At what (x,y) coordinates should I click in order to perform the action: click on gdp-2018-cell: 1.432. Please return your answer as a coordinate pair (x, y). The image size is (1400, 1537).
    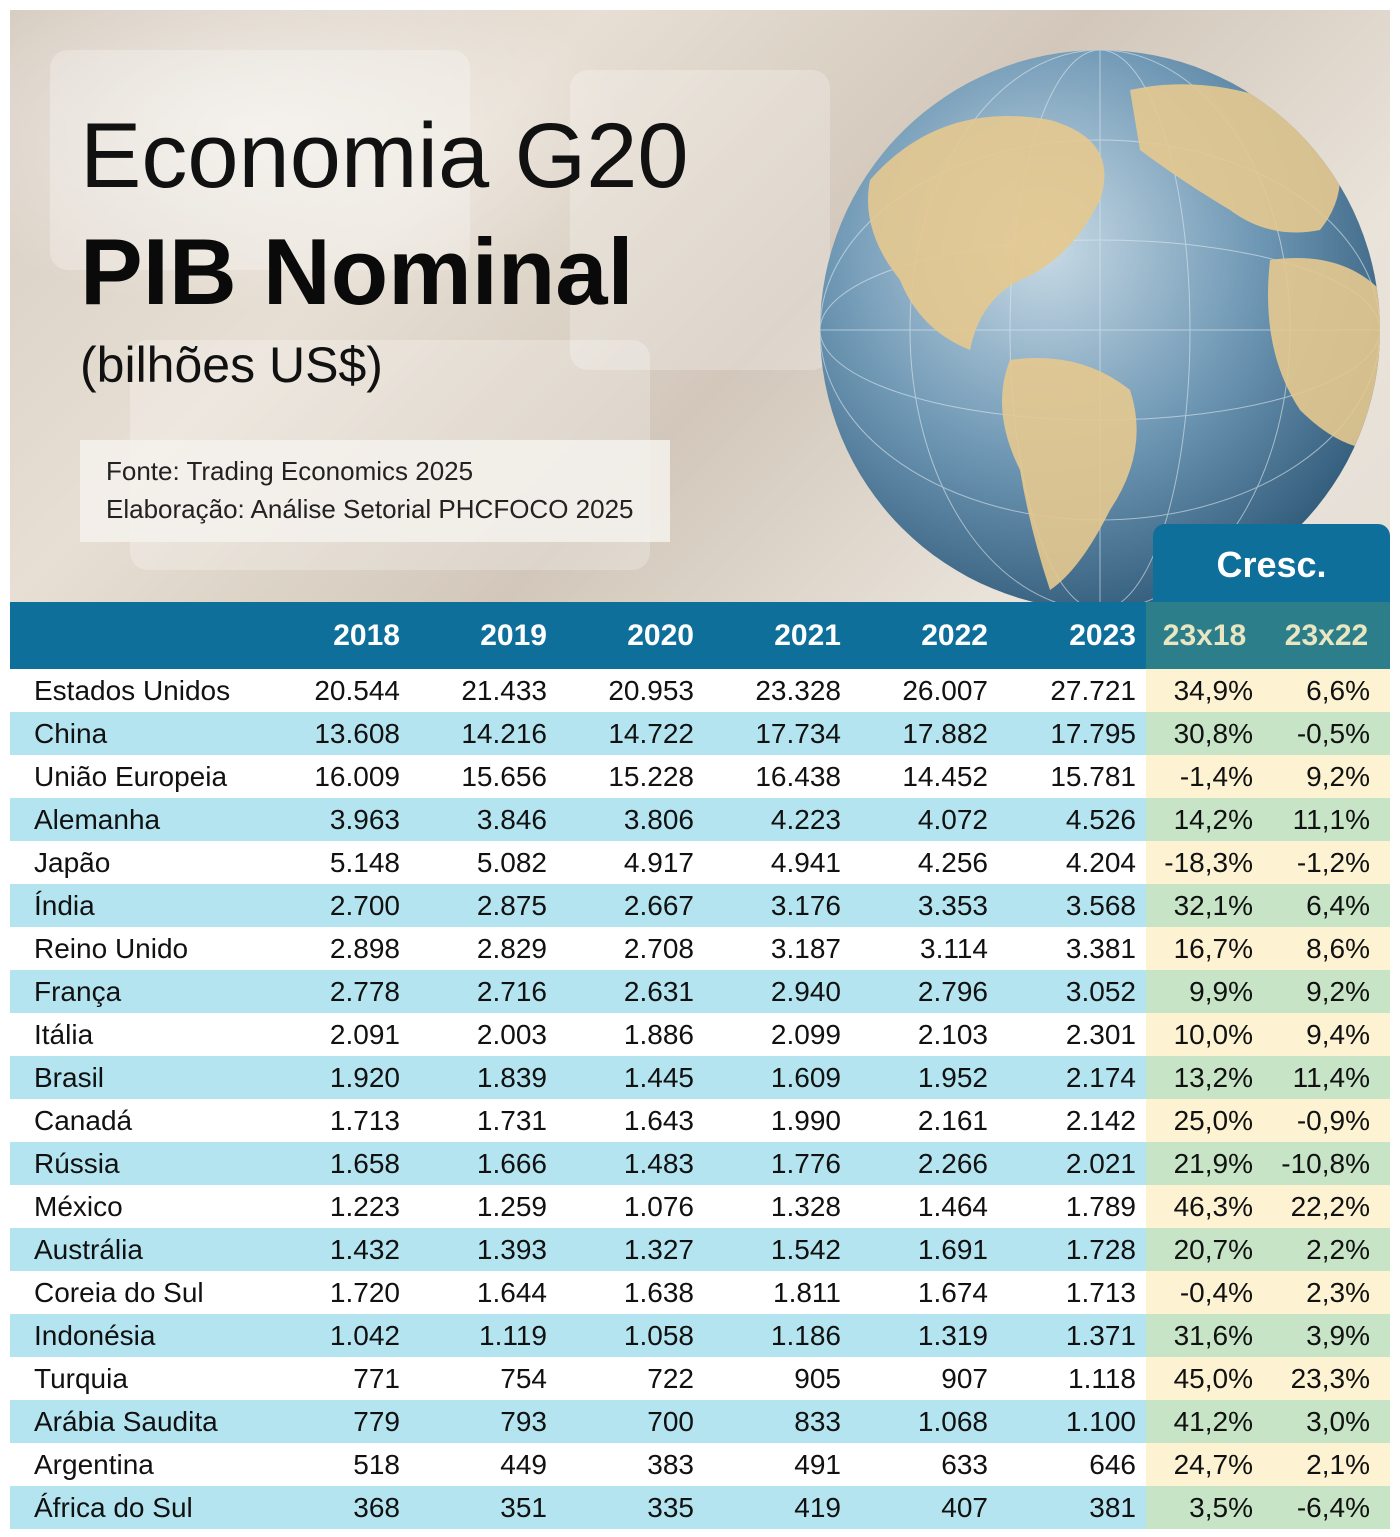
    Looking at the image, I should click on (341, 1249).